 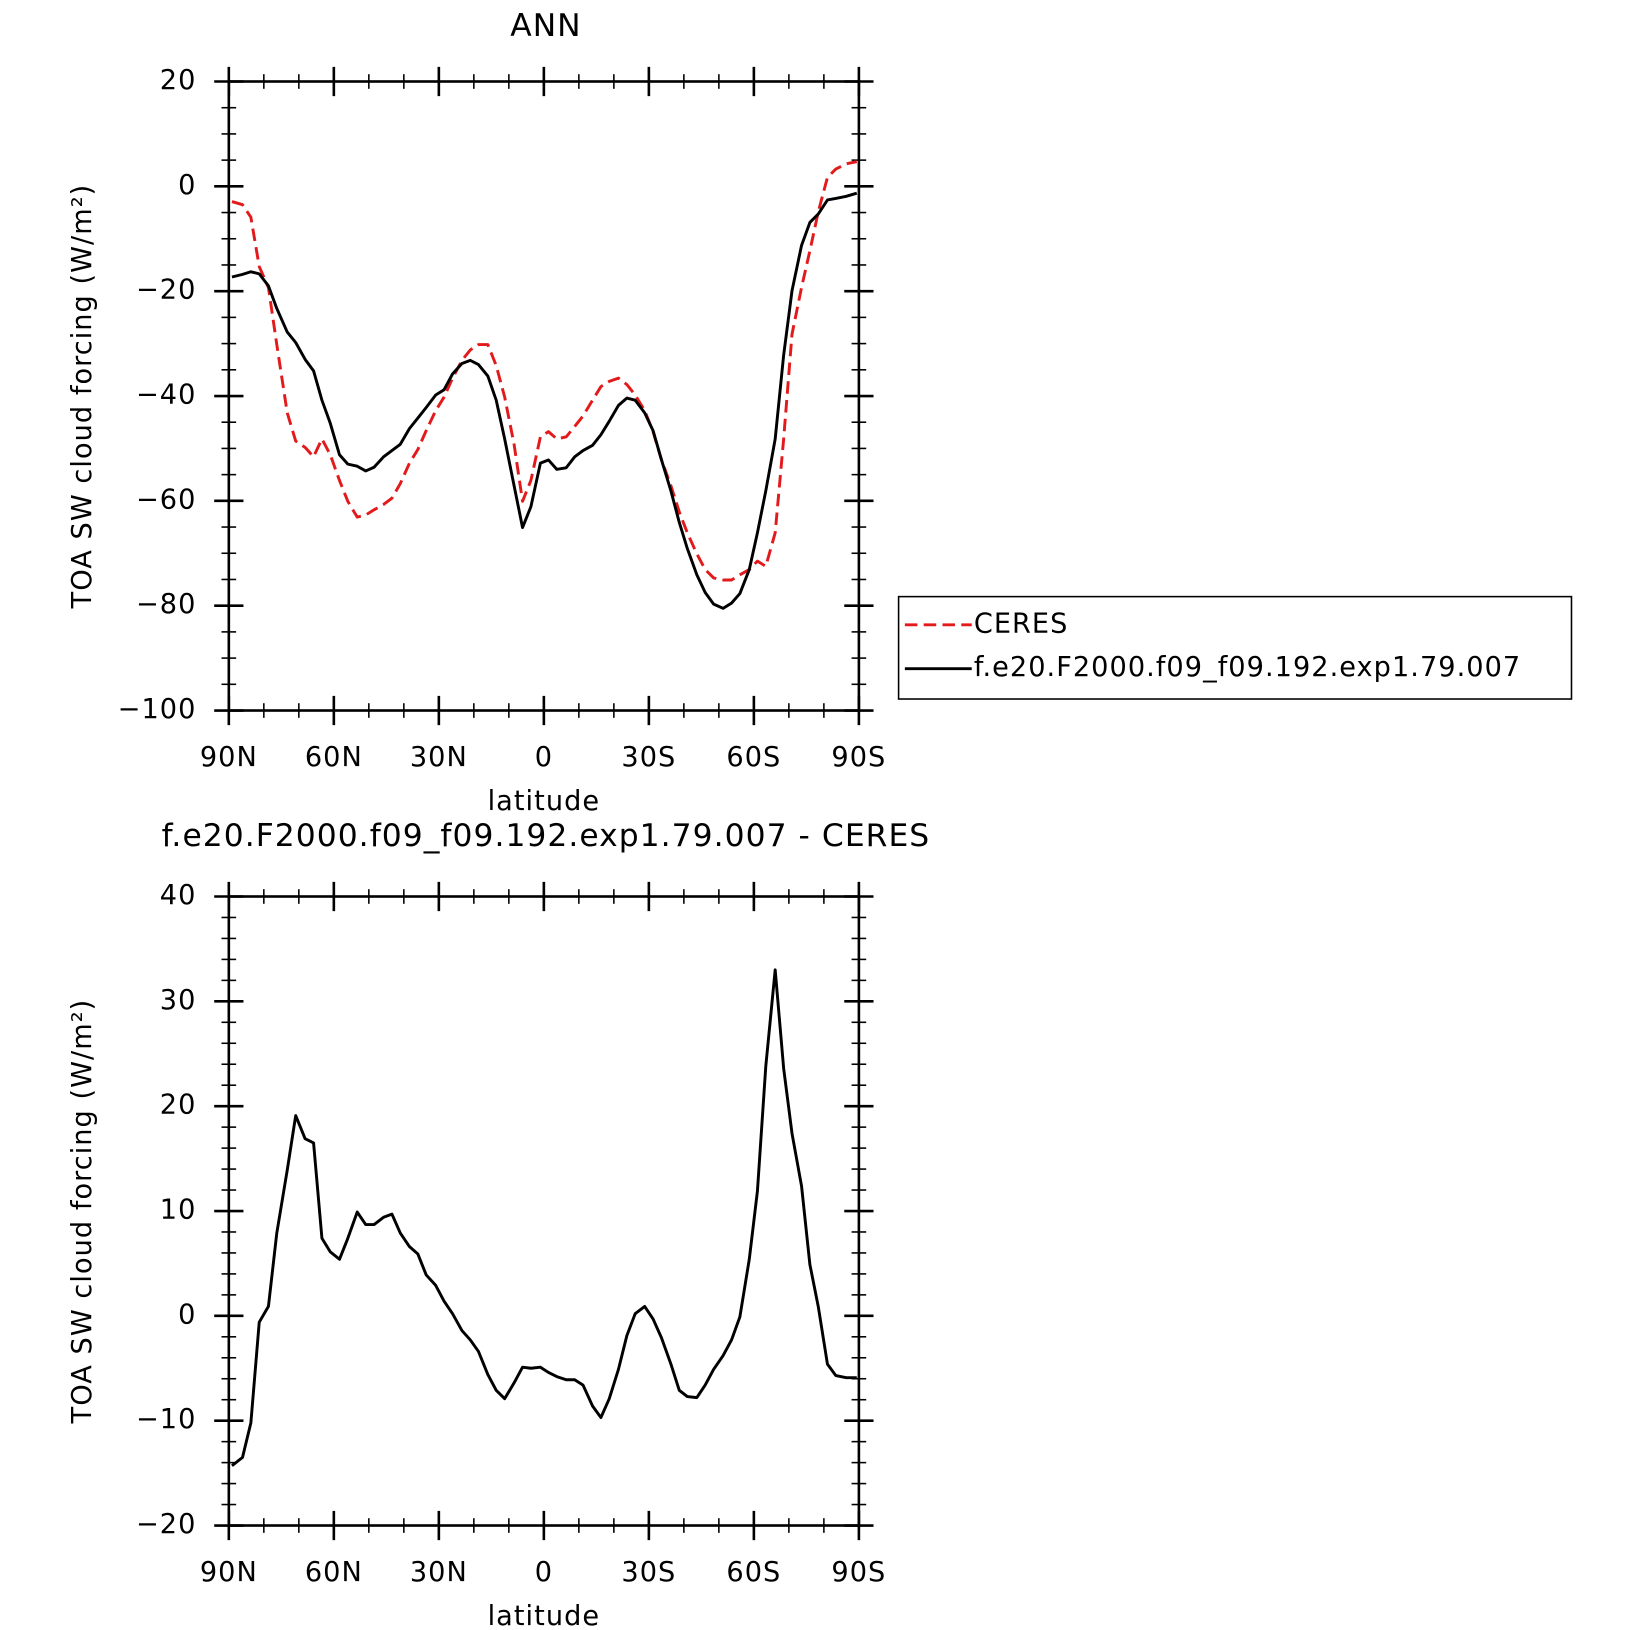 I want to click on y-tick-label: 30, so click(x=178, y=1000).